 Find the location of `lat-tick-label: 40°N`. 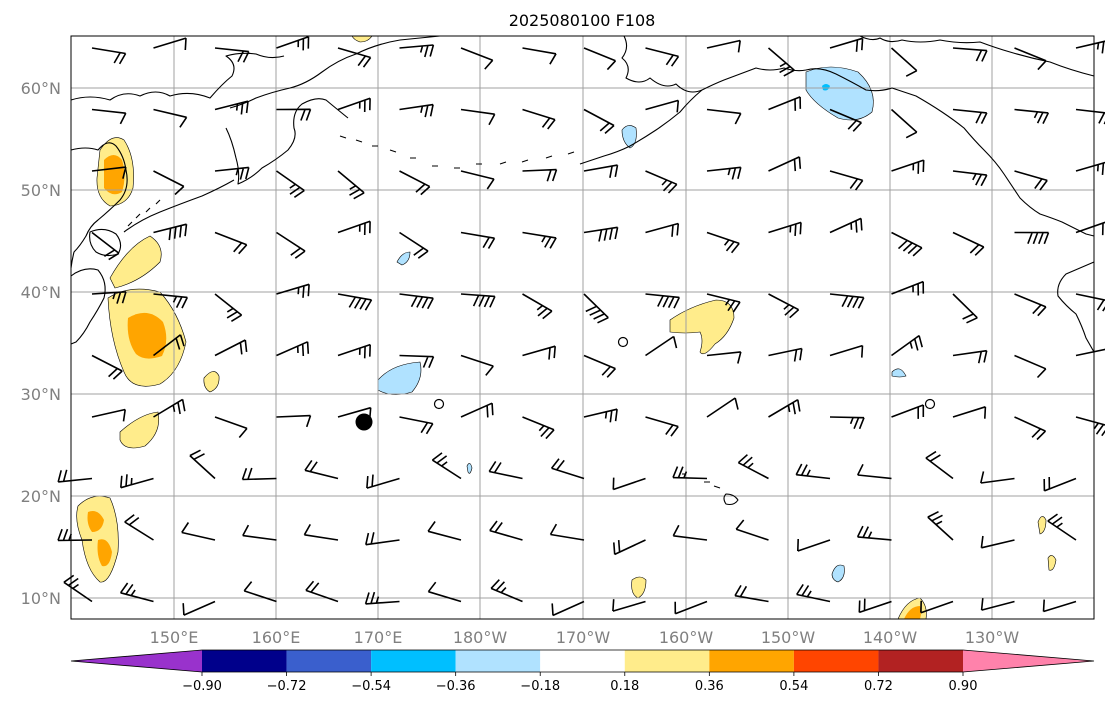

lat-tick-label: 40°N is located at coordinates (41, 292).